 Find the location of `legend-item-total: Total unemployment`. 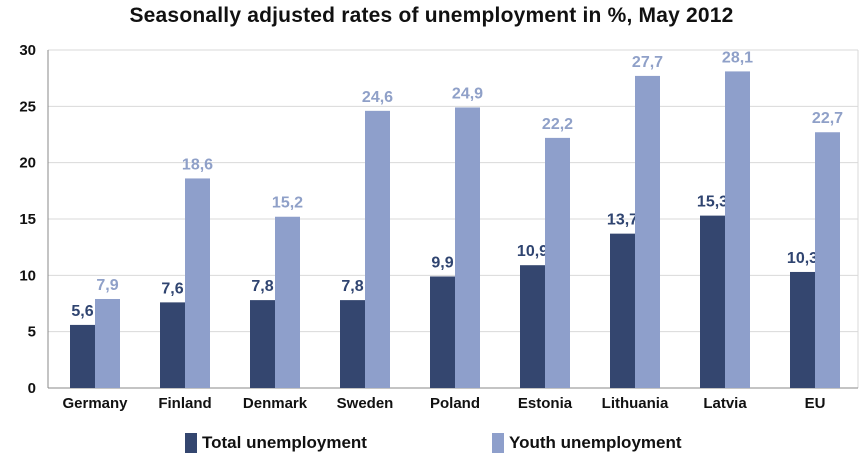

legend-item-total: Total unemployment is located at coordinates (276, 443).